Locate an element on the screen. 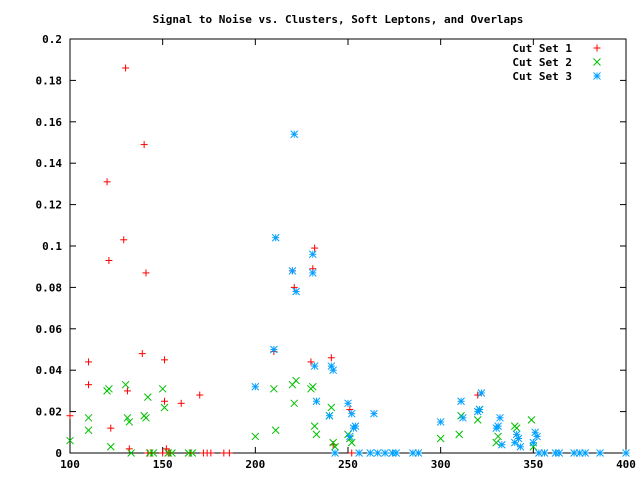  x-tick-label: 100 is located at coordinates (70, 464).